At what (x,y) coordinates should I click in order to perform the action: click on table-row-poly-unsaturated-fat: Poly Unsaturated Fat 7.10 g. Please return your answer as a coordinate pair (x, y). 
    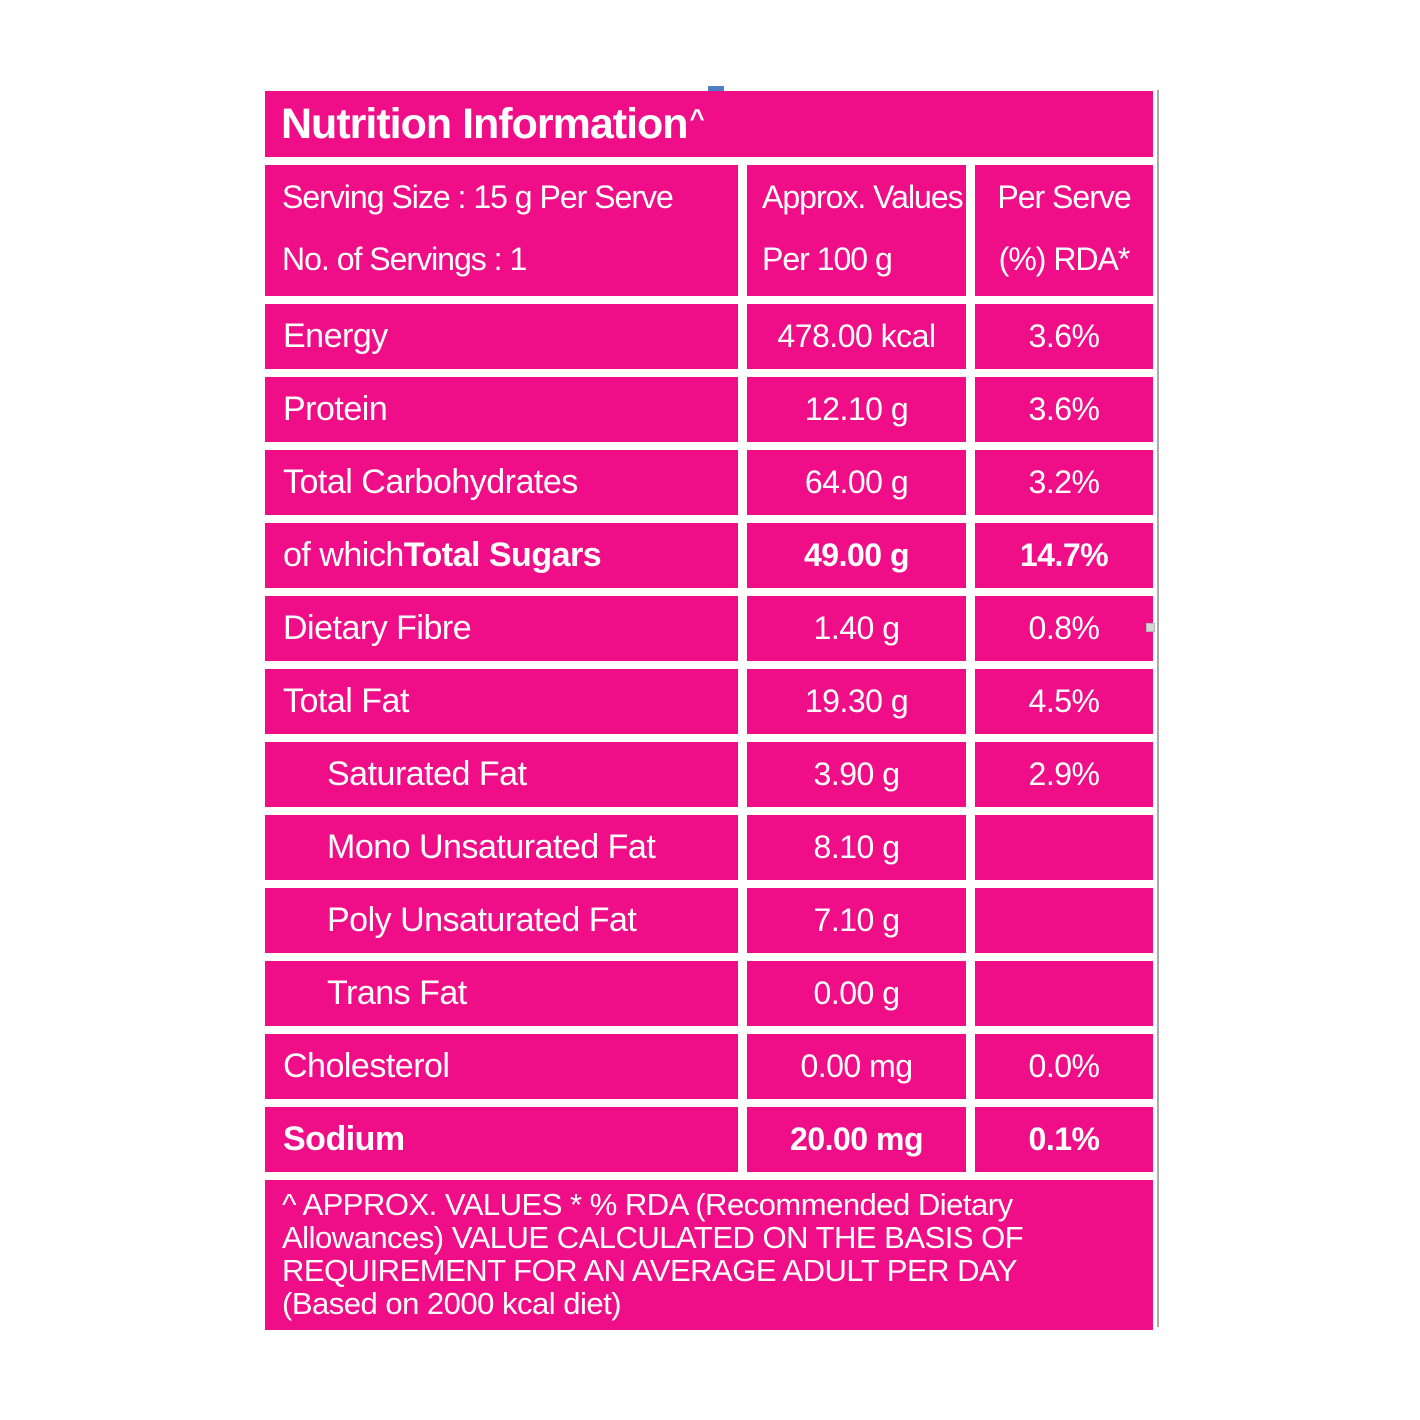
    Looking at the image, I should click on (709, 920).